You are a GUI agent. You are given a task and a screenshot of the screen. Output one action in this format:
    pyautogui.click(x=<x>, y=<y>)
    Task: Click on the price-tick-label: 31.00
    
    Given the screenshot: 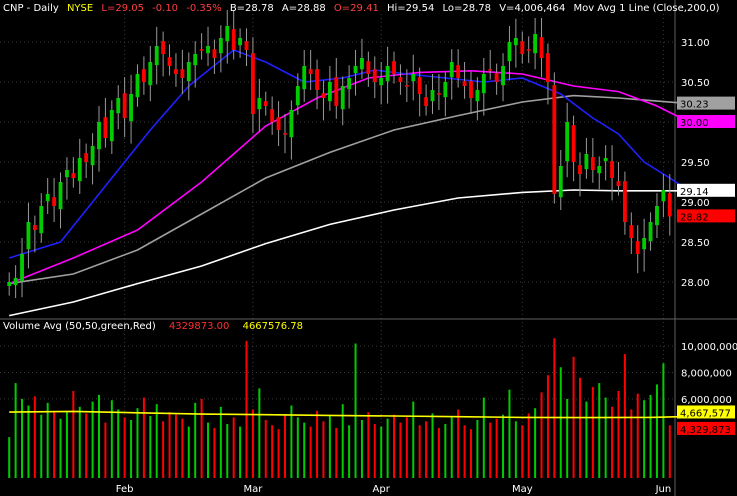 What is the action you would take?
    pyautogui.click(x=695, y=43)
    